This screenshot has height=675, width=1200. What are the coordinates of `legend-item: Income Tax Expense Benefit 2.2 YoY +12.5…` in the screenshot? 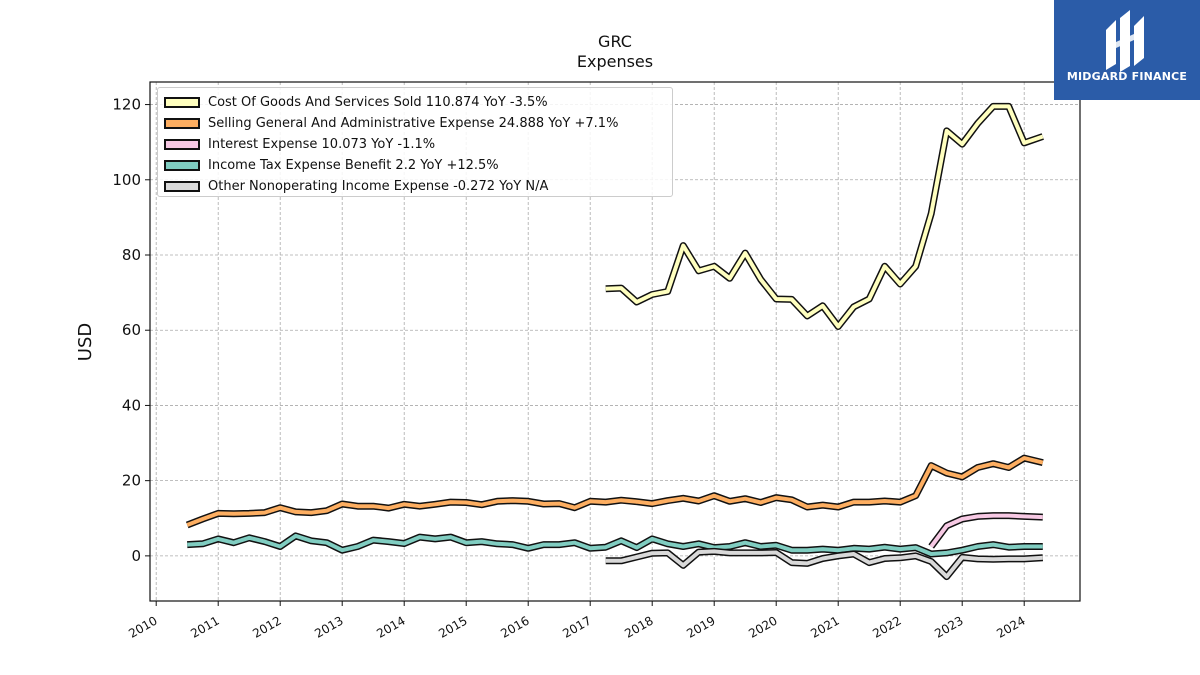 It's located at (415, 165).